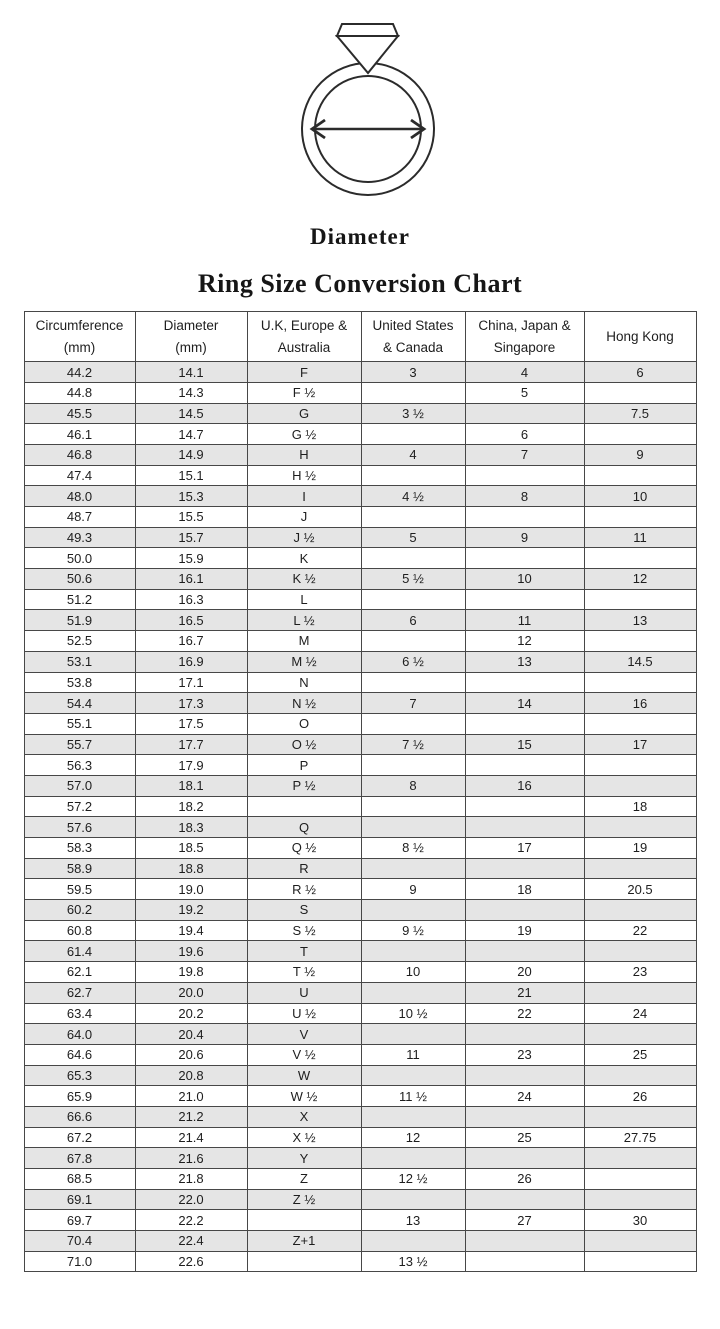 Image resolution: width=720 pixels, height=1329 pixels. I want to click on table-cell: 20.2, so click(191, 1013).